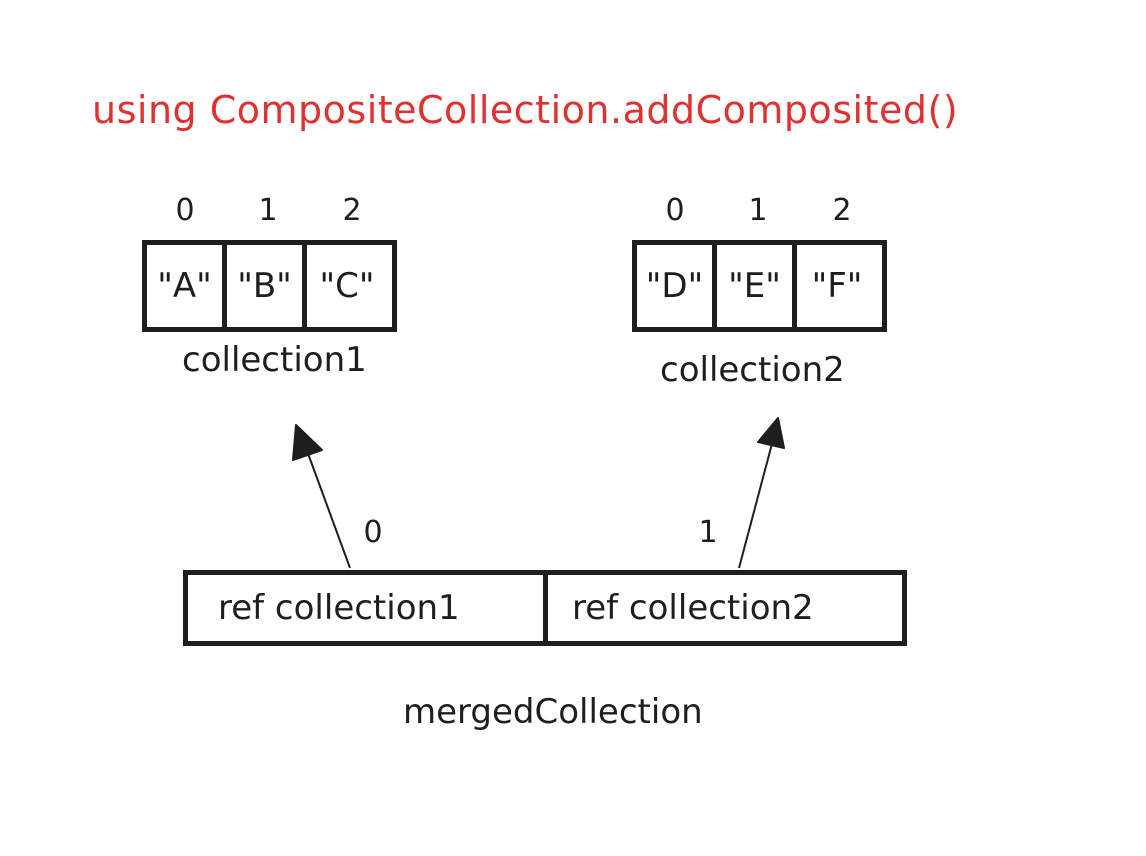 This screenshot has width=1146, height=856. Describe the element at coordinates (842, 210) in the screenshot. I see `collection2-index-2: 2` at that location.